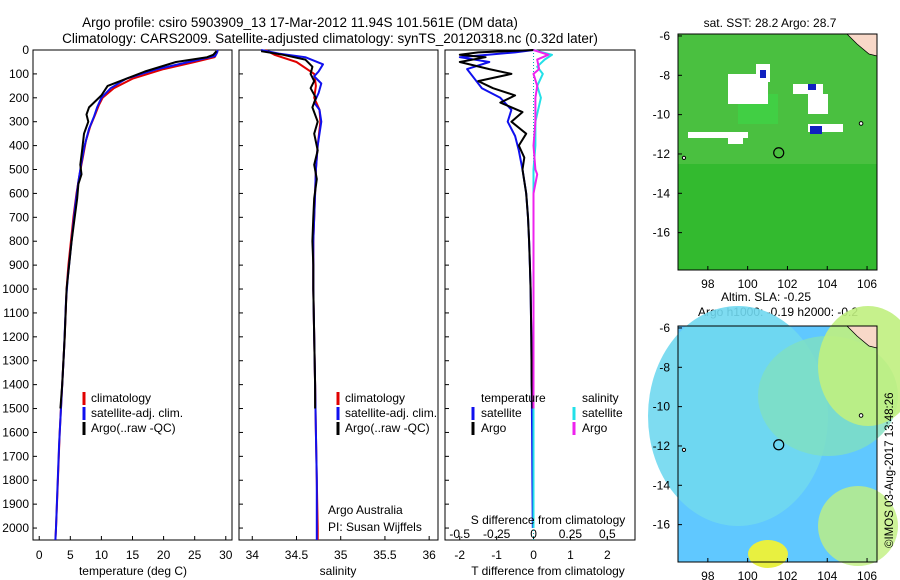  What do you see at coordinates (385, 555) in the screenshot?
I see `x-tick-label: 35.5` at bounding box center [385, 555].